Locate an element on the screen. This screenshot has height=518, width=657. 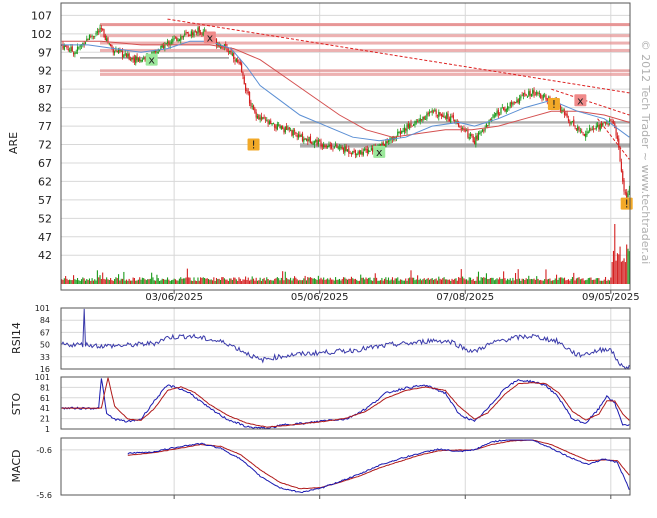
warning-signal-label: ! is located at coordinates (554, 104).